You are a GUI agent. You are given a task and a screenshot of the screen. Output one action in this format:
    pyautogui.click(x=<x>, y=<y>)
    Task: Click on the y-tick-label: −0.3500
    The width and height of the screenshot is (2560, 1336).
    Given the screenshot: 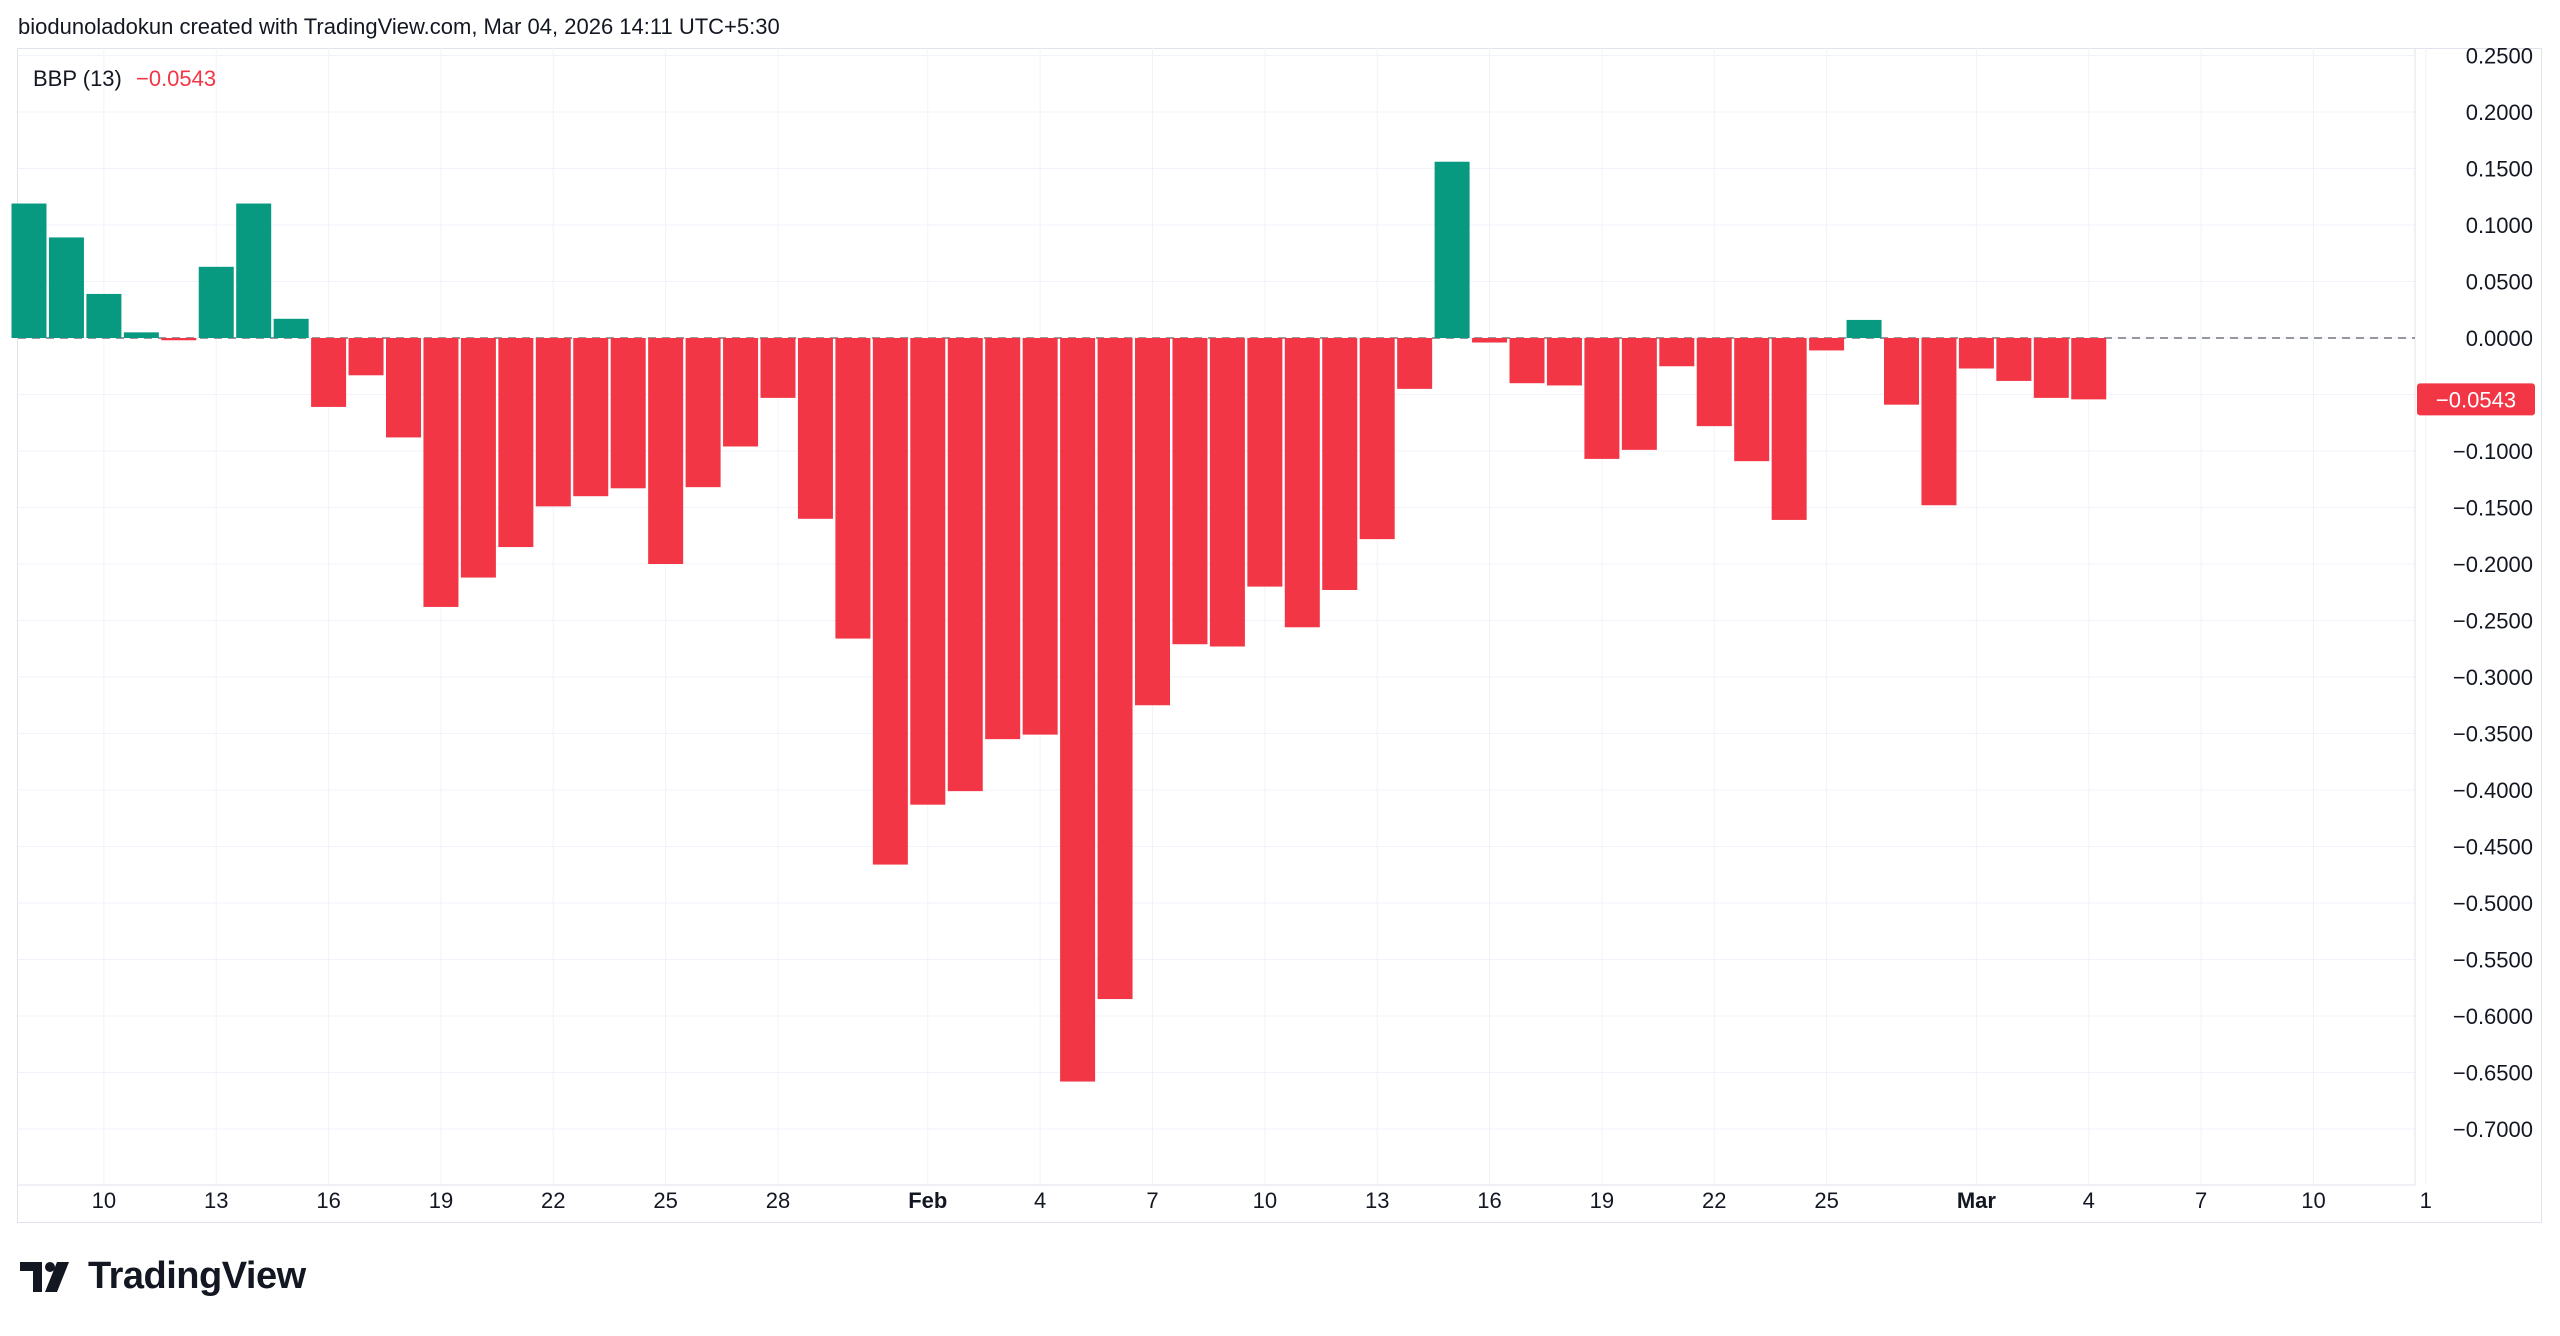 What is the action you would take?
    pyautogui.click(x=2493, y=734)
    